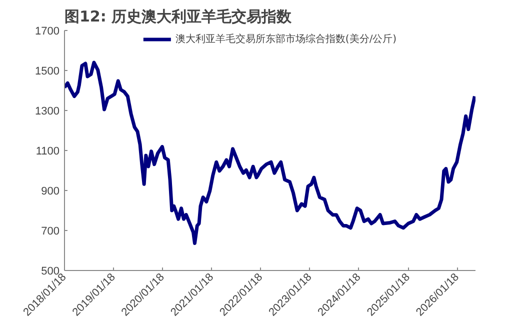 The width and height of the screenshot is (509, 329). What do you see at coordinates (47, 32) in the screenshot?
I see `y-tick-label: 1700` at bounding box center [47, 32].